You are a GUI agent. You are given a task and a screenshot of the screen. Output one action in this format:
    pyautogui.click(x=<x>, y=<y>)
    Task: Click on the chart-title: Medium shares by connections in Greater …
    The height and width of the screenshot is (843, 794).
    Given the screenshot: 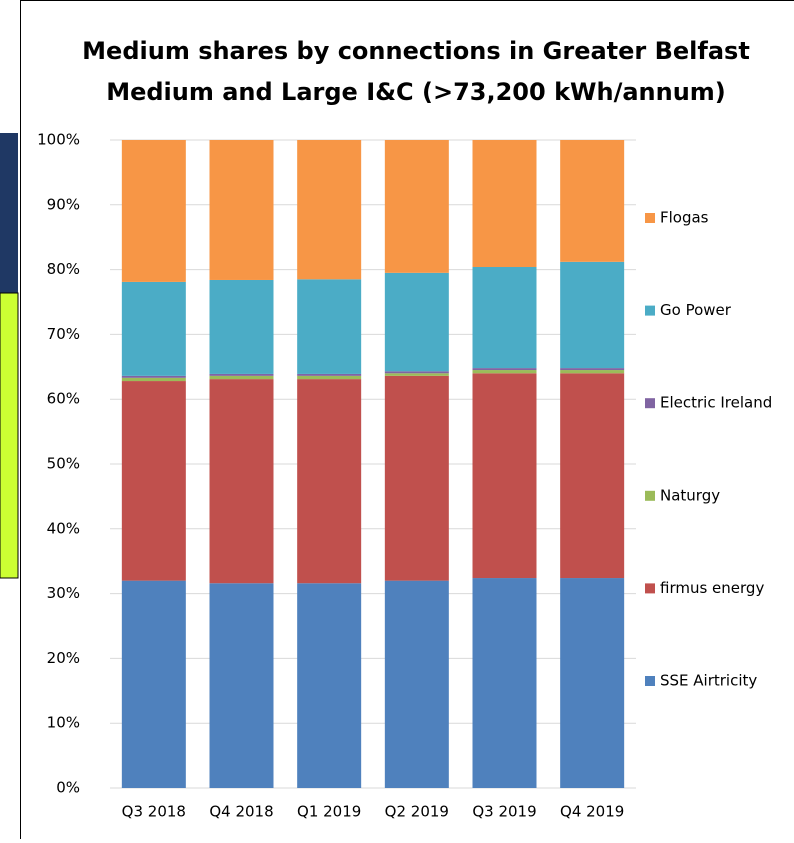 What is the action you would take?
    pyautogui.click(x=416, y=51)
    